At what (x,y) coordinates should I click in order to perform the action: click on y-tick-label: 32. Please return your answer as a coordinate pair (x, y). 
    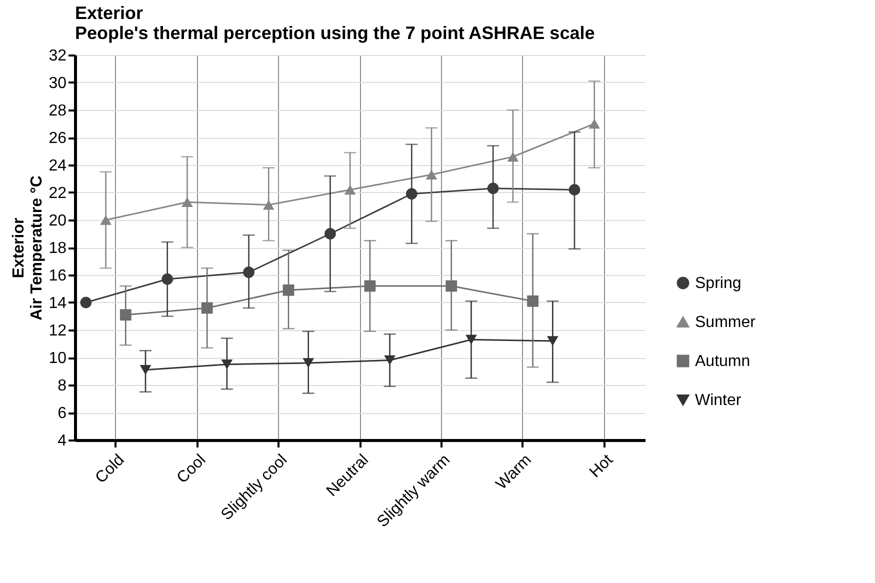
    Looking at the image, I should click on (57, 56).